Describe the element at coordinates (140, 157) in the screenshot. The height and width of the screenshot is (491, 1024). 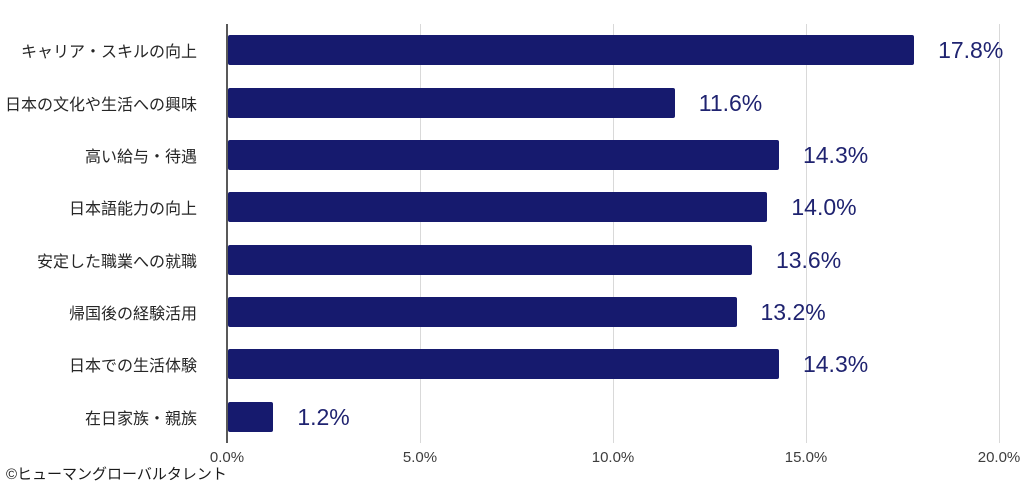
I see `category-label: 高い給与・待遇` at that location.